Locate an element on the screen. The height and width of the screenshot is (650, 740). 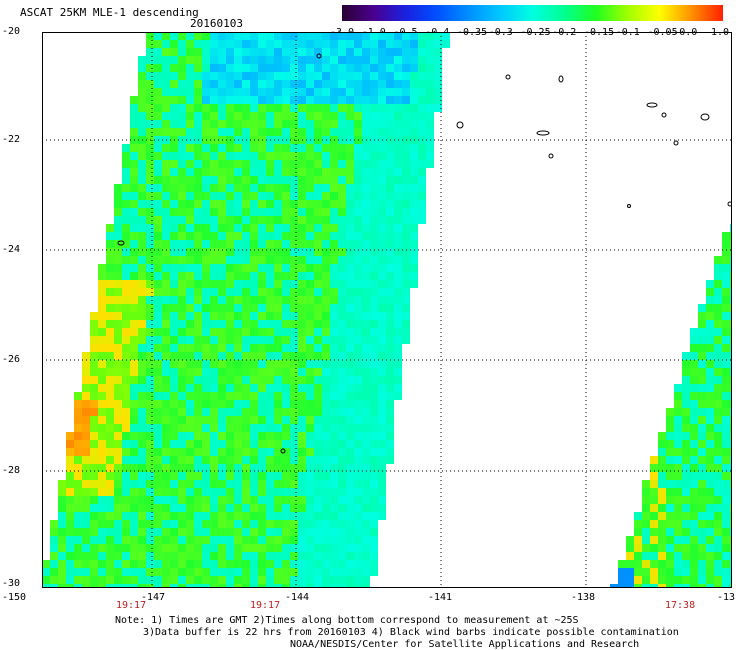
lon-label: -150 is located at coordinates (14, 597).